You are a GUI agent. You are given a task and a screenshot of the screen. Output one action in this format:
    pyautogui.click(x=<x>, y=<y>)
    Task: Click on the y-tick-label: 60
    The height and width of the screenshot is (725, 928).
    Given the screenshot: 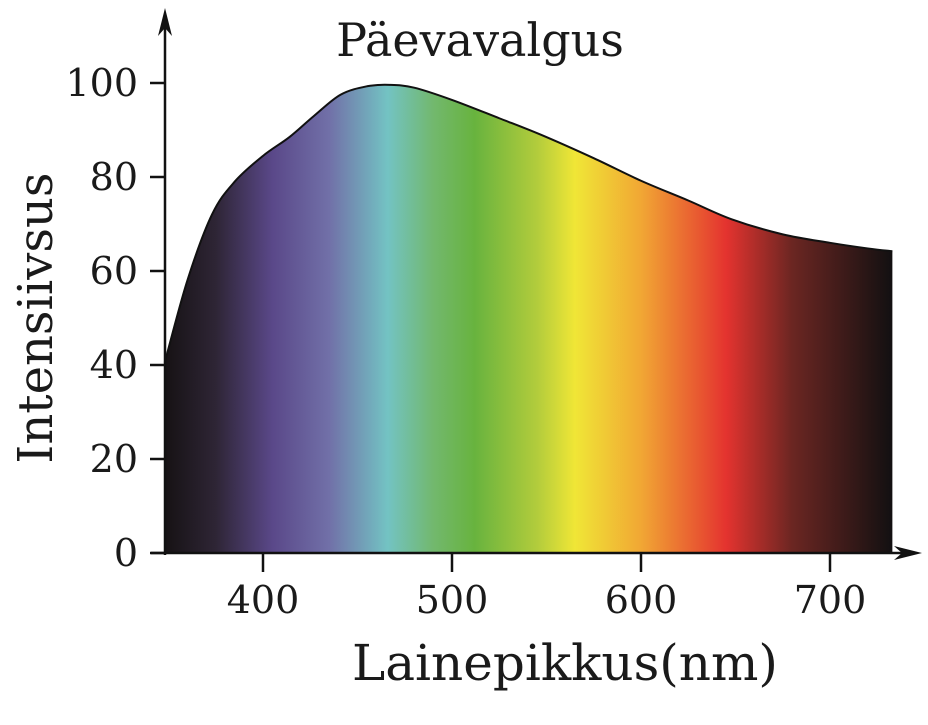 What is the action you would take?
    pyautogui.click(x=114, y=271)
    